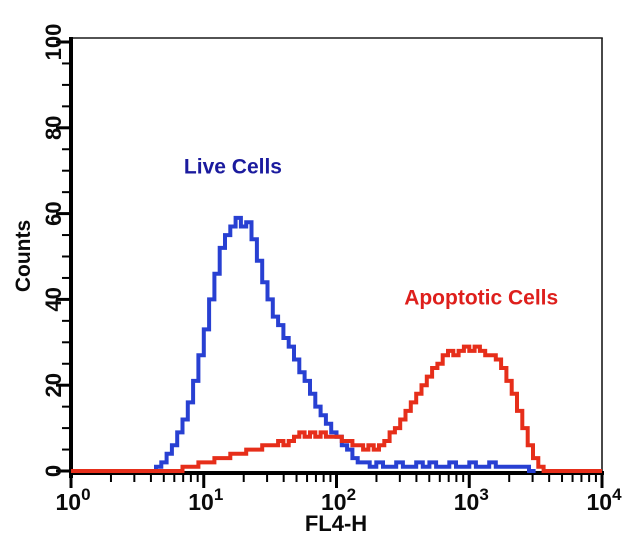 The height and width of the screenshot is (550, 637). What do you see at coordinates (72, 500) in the screenshot?
I see `x-tick-label: 10⁰` at bounding box center [72, 500].